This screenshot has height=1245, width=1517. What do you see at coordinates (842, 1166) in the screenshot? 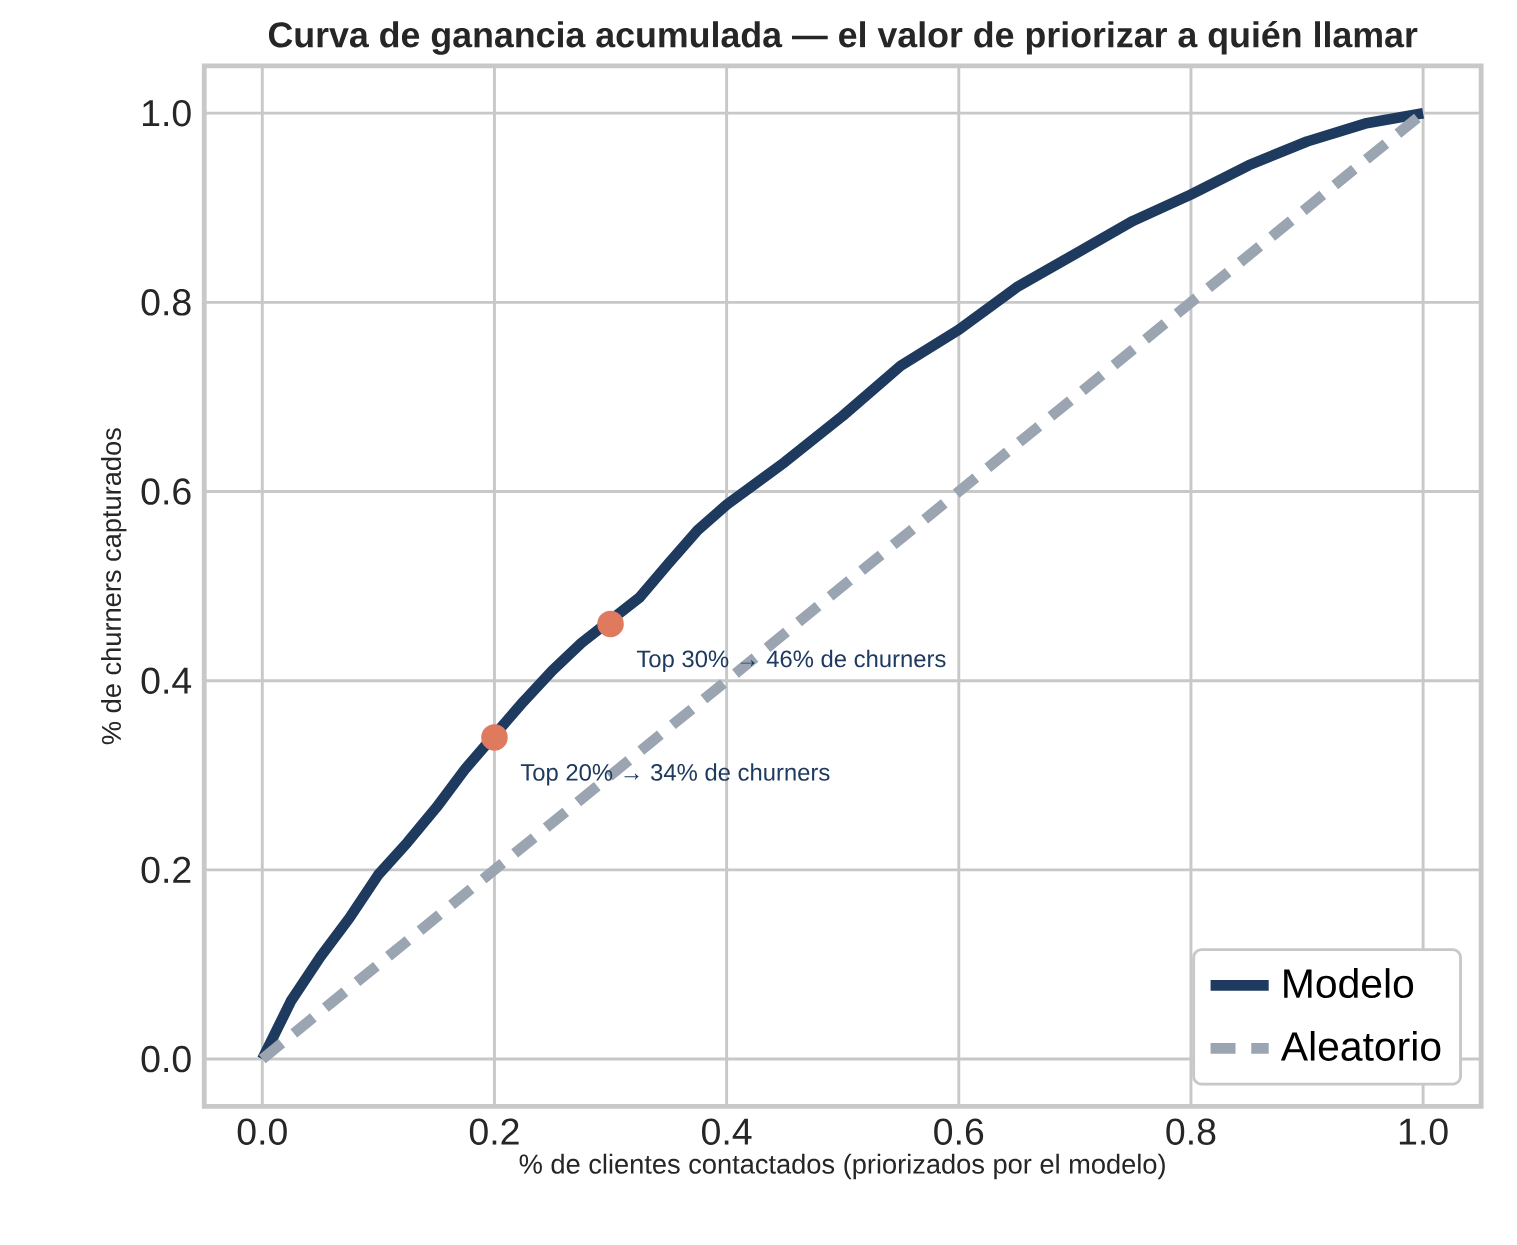
I see `x-axis-title: % de clientes contactados (priorizados por el modelo)` at bounding box center [842, 1166].